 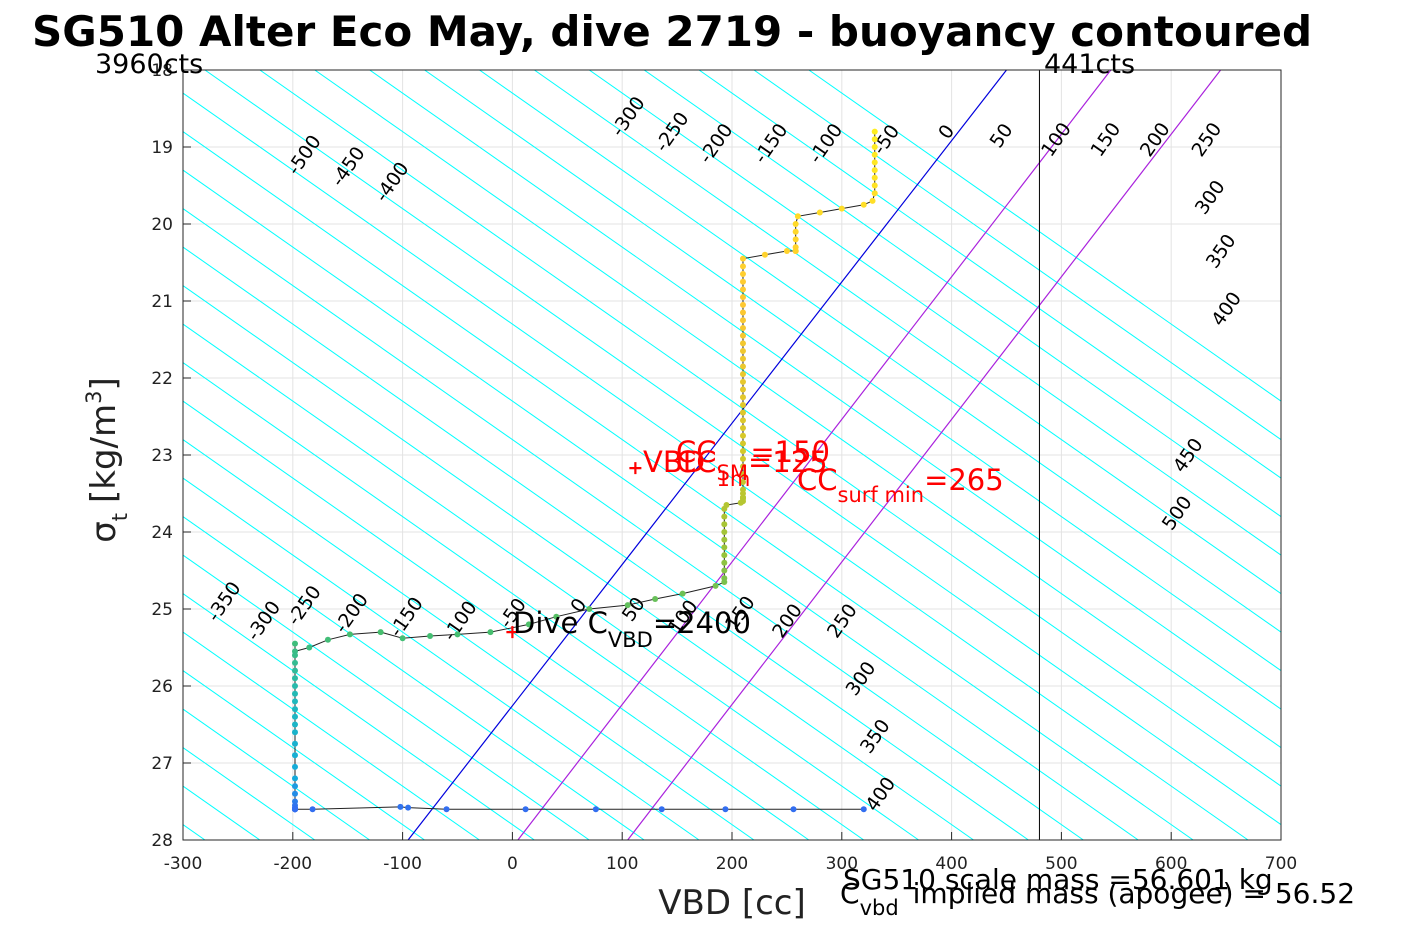 What do you see at coordinates (788, 462) in the screenshot?
I see `cc-sm-value: =125` at bounding box center [788, 462].